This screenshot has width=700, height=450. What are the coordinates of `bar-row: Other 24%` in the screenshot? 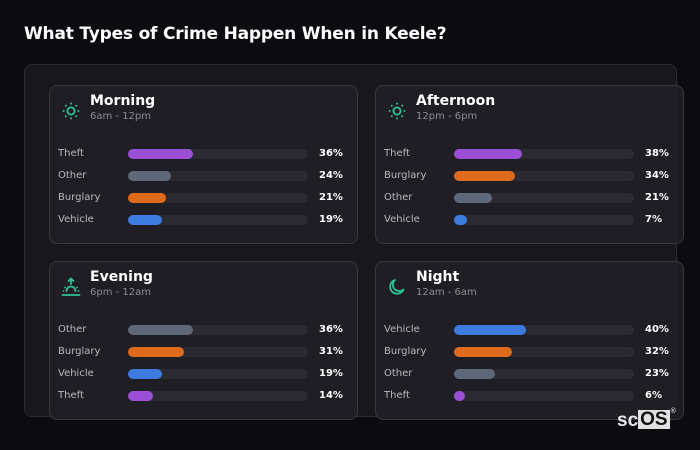 It's located at (203, 179).